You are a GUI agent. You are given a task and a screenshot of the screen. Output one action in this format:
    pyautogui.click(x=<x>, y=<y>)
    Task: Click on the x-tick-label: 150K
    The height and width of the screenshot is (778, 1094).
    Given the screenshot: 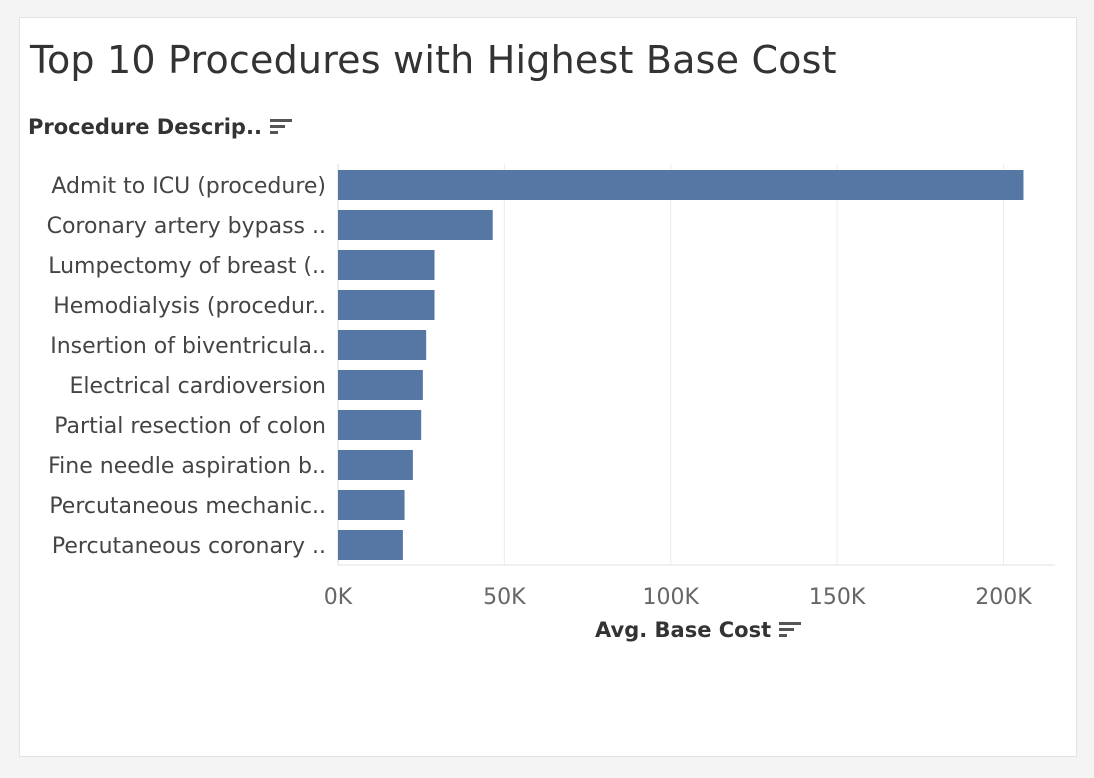 What is the action you would take?
    pyautogui.click(x=837, y=597)
    